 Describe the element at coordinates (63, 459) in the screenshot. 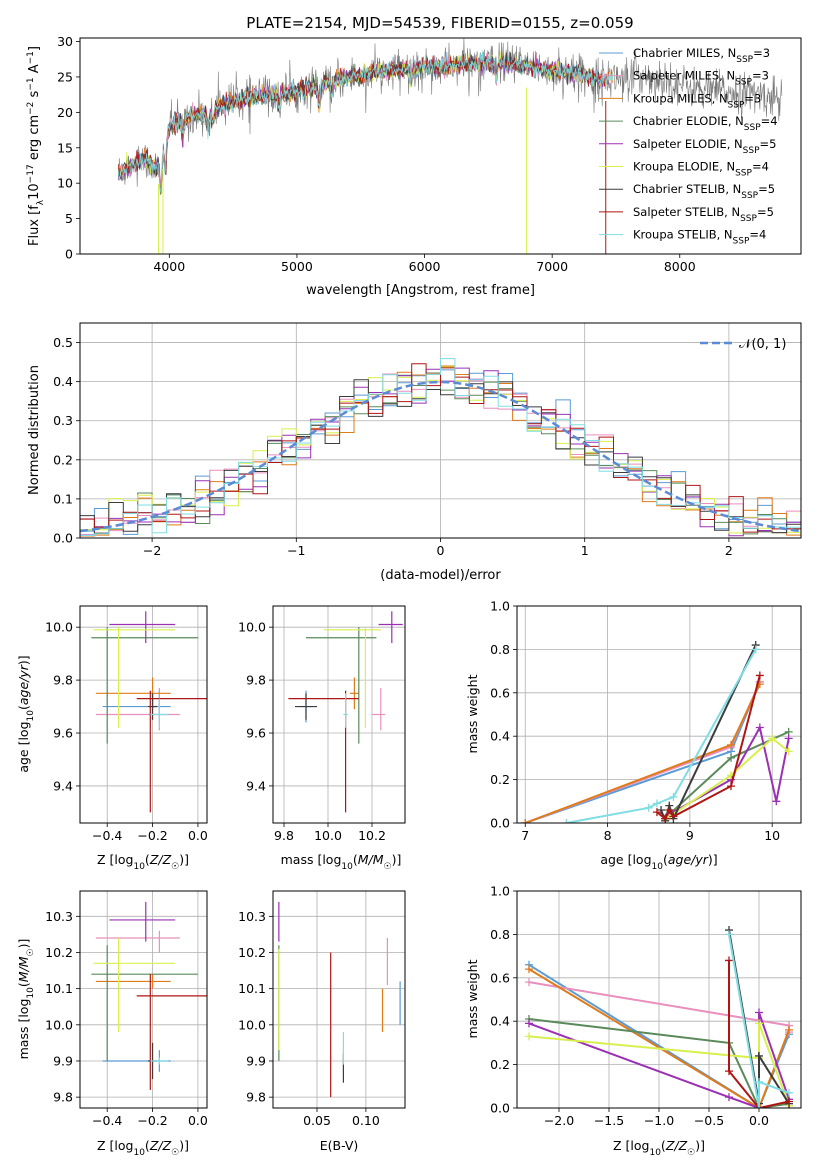

I see `y-tick-label: 0.2` at that location.